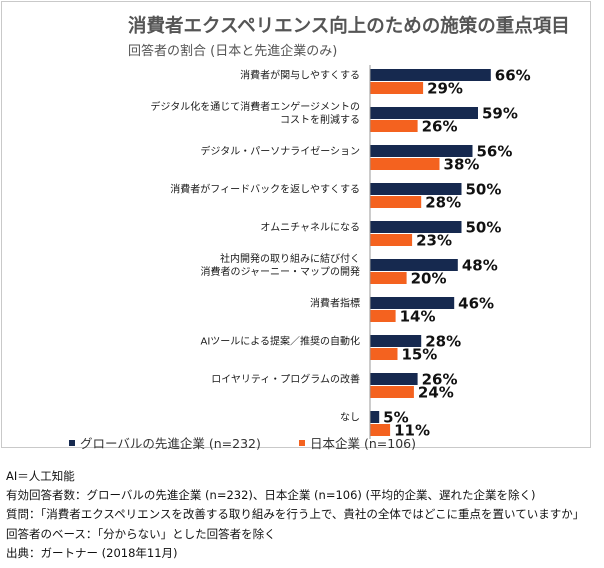 The width and height of the screenshot is (604, 568). What do you see at coordinates (92, 552) in the screenshot?
I see `footnote-source: 出典：ガートナー (2018年11月)` at bounding box center [92, 552].